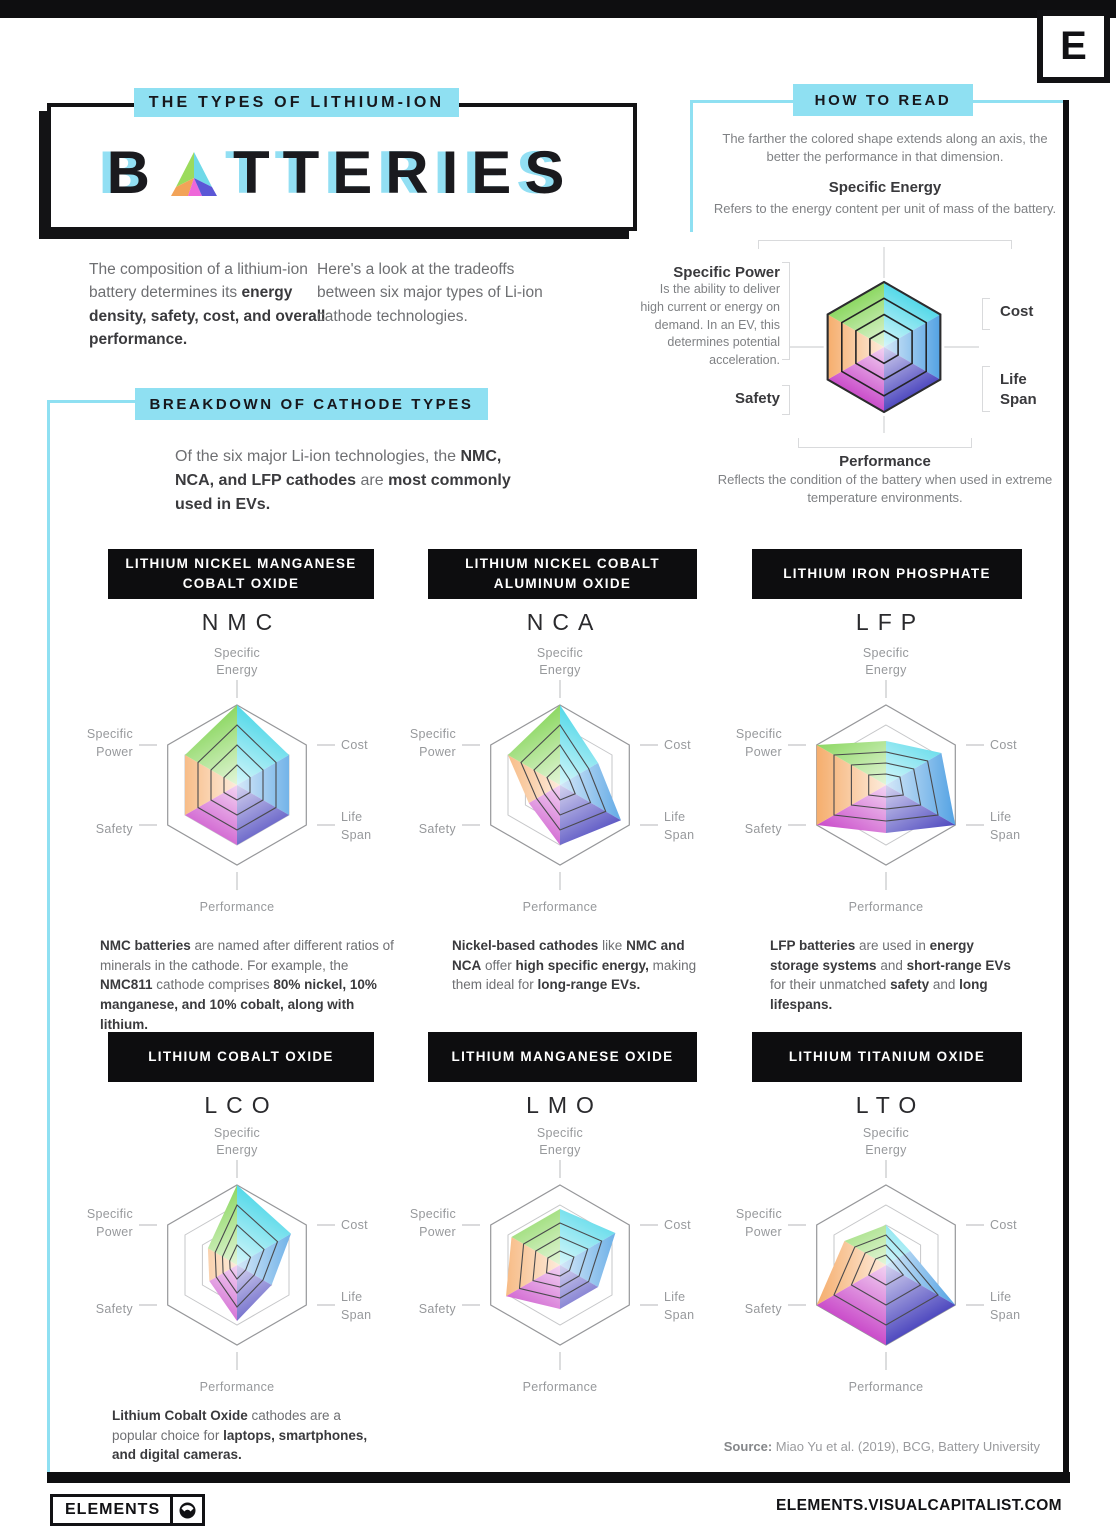  I want to click on annotation-life-span-title: Life Span, so click(1018, 390).